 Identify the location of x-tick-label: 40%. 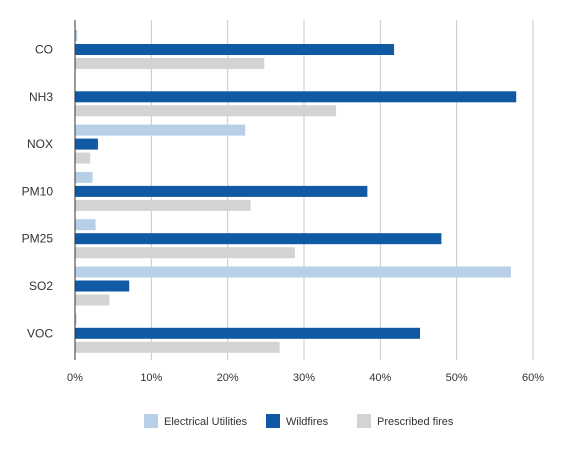
(380, 378).